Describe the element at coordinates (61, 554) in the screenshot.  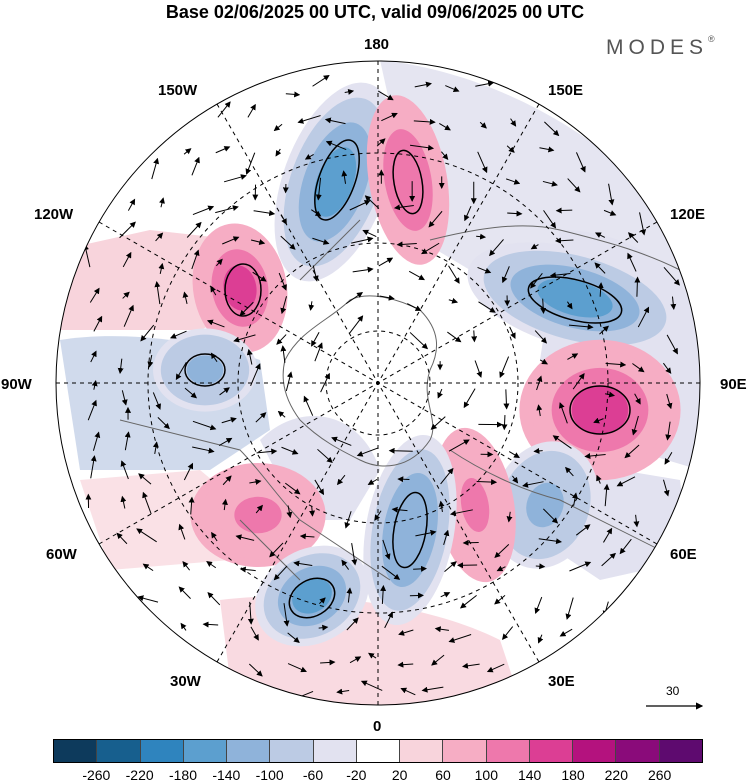
I see `label-60w: 60W` at that location.